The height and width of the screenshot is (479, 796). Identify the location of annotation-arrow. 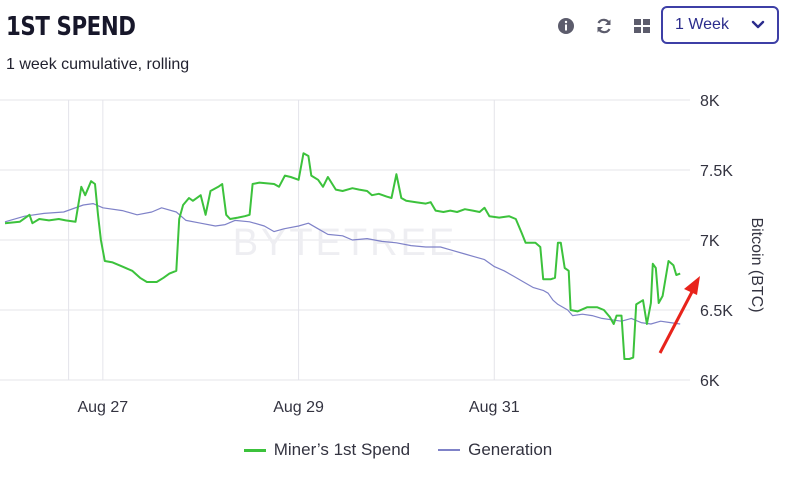
(679, 315).